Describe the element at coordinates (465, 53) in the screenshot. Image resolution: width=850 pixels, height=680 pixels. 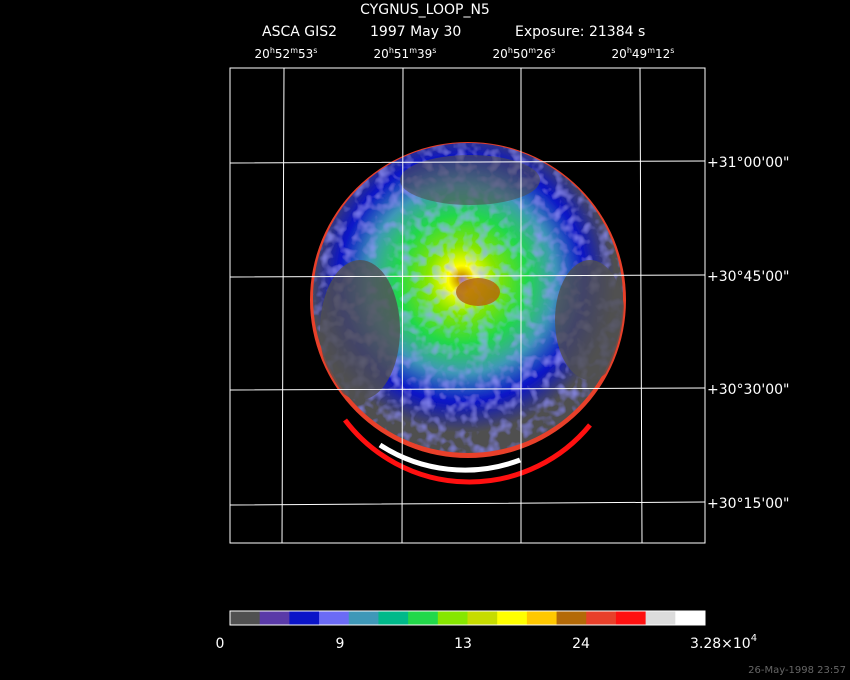
I see `ra-labels: 20h52m53s 20h51m39s 20h50m26s 20h49m12s` at that location.